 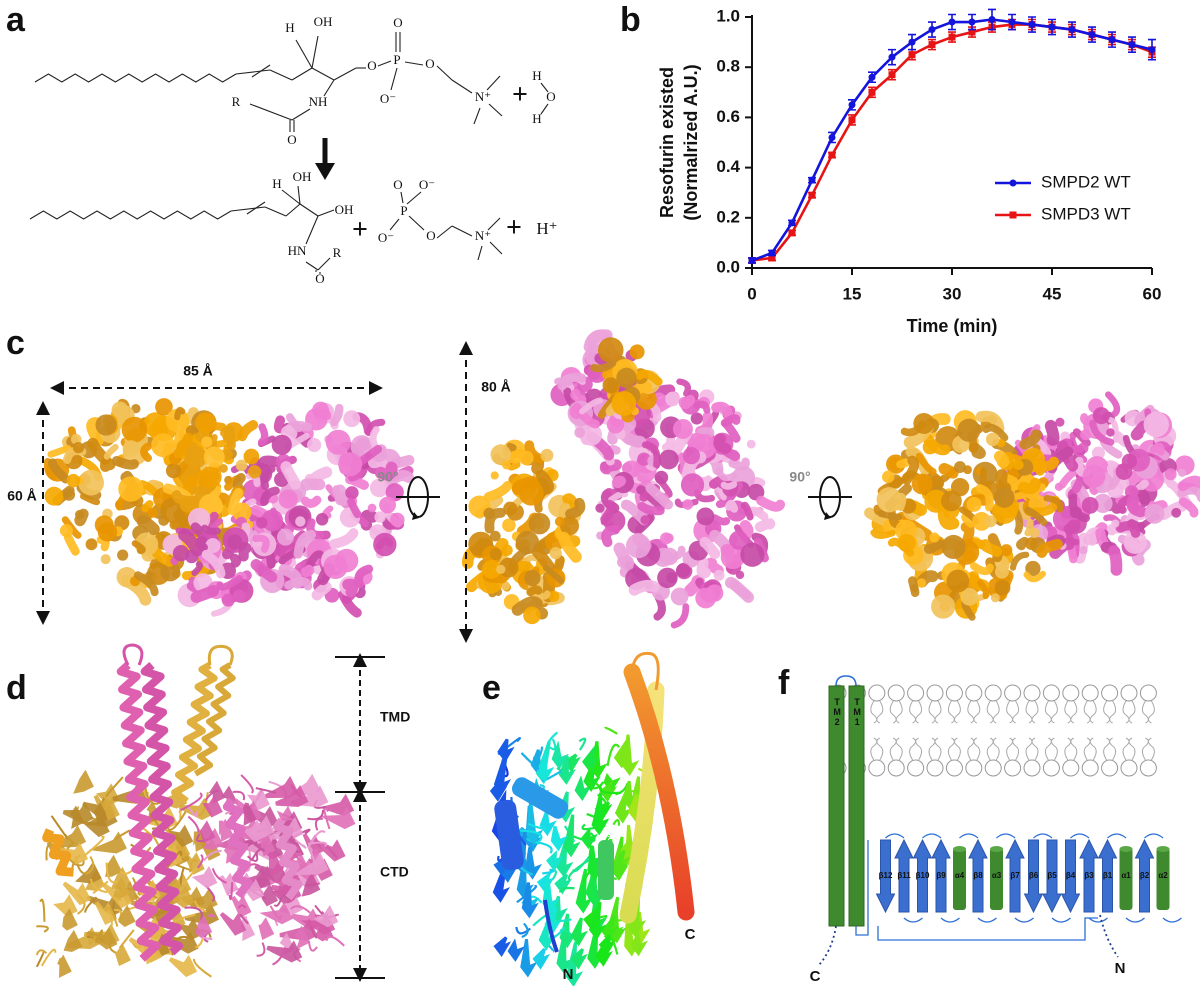 What do you see at coordinates (289, 27) in the screenshot?
I see `atom-label: H` at bounding box center [289, 27].